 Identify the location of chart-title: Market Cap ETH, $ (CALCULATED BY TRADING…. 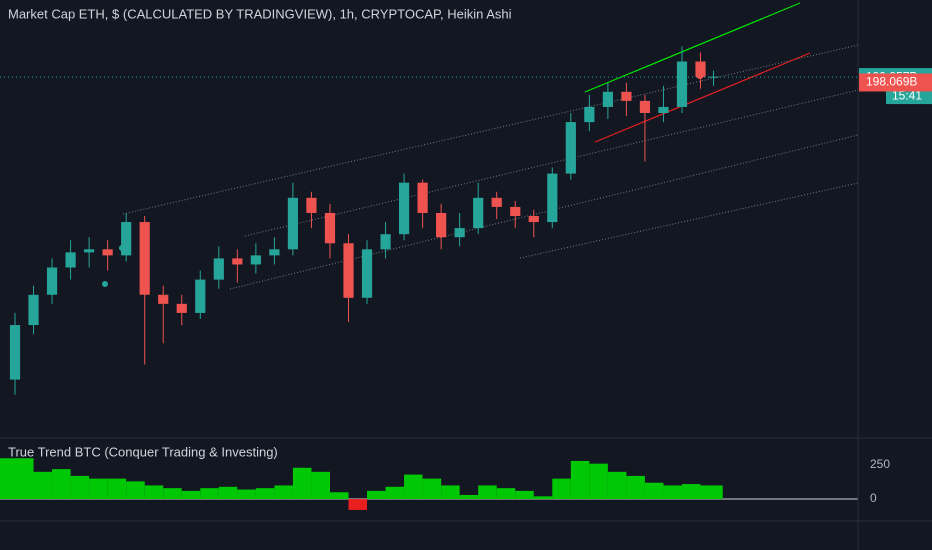
(260, 13).